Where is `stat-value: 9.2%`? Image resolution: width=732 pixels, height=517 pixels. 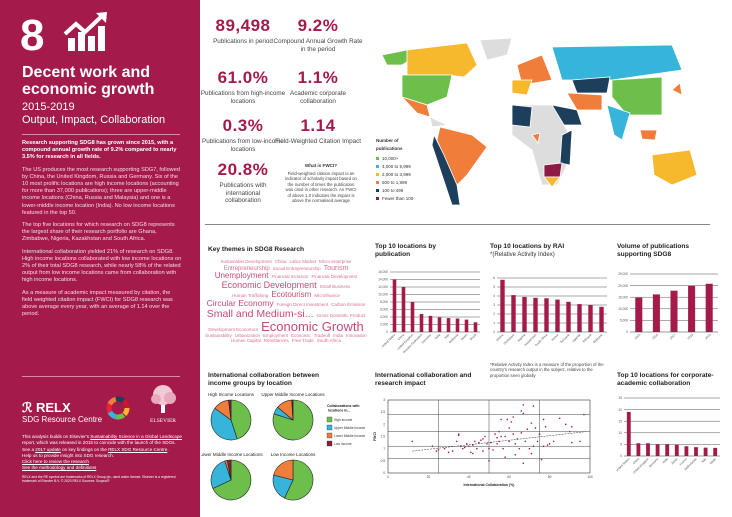 stat-value: 9.2% is located at coordinates (318, 25).